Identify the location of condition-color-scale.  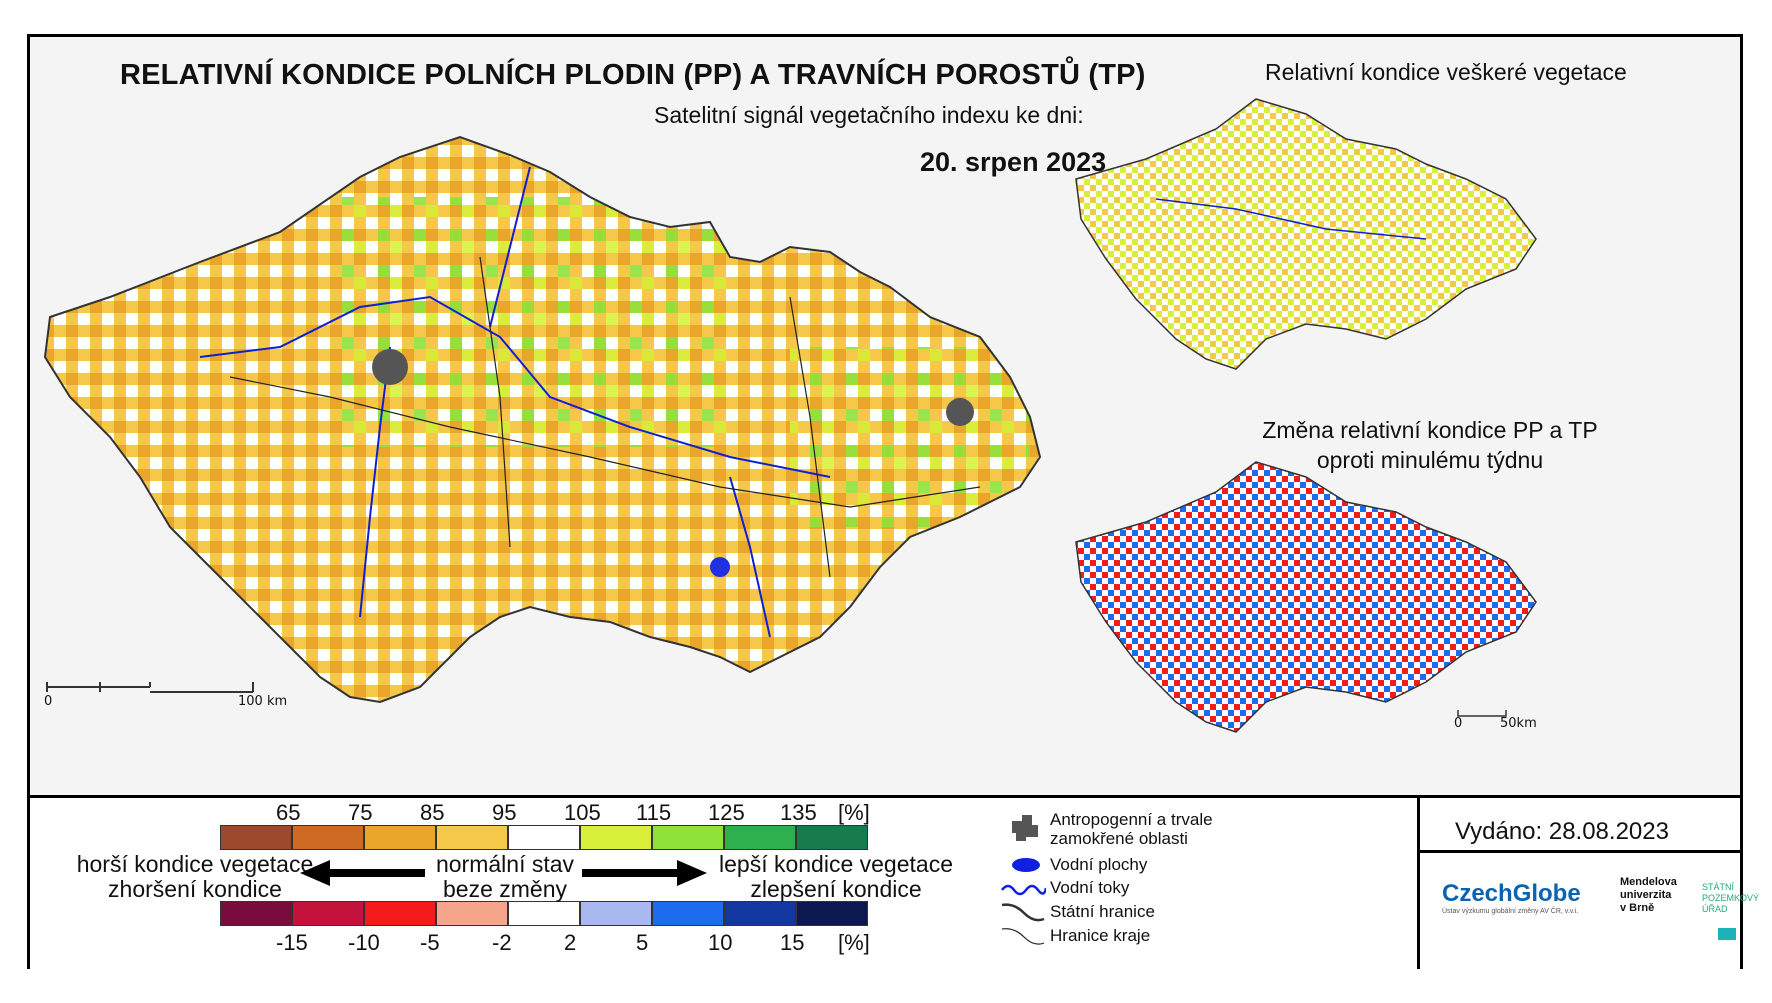
(544, 837).